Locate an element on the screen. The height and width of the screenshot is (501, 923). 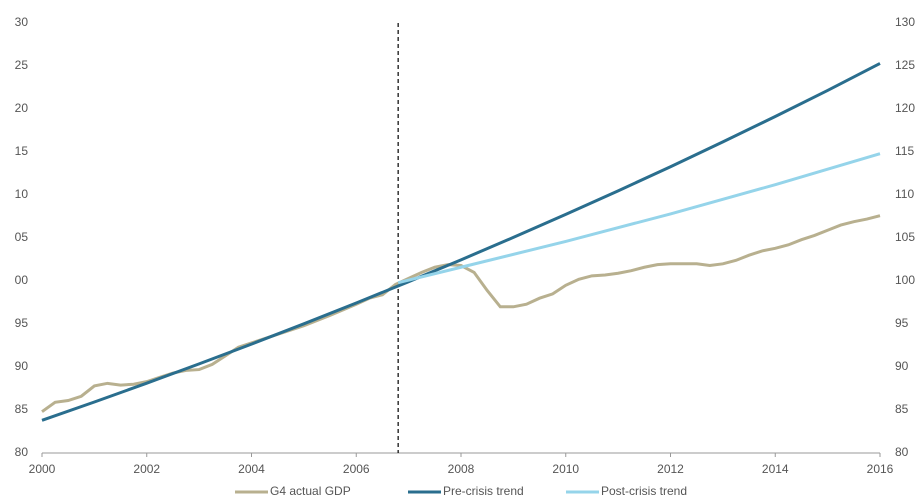
y2-tick-label: 120 is located at coordinates (905, 108).